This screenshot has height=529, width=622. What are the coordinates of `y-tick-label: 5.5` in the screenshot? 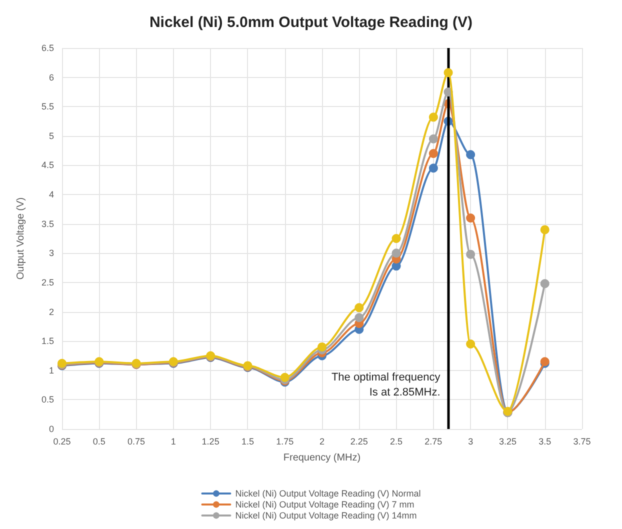 It's located at (47, 107).